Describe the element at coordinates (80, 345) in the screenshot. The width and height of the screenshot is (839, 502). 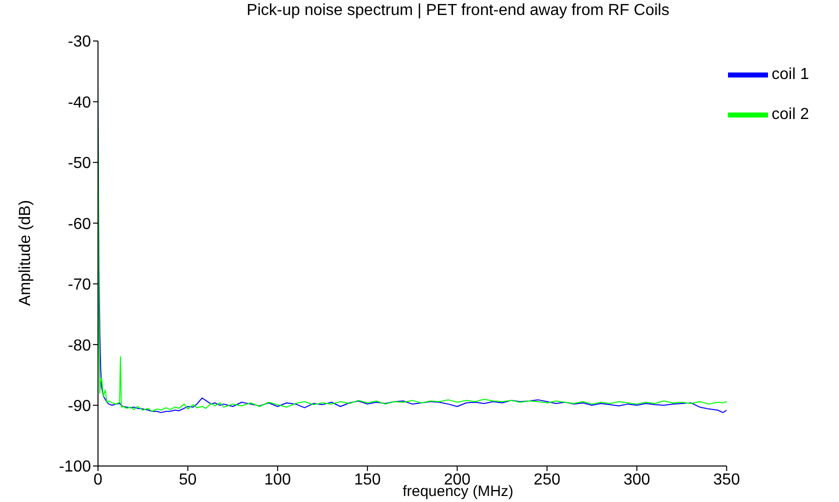
I see `y-tick-label: -80` at that location.